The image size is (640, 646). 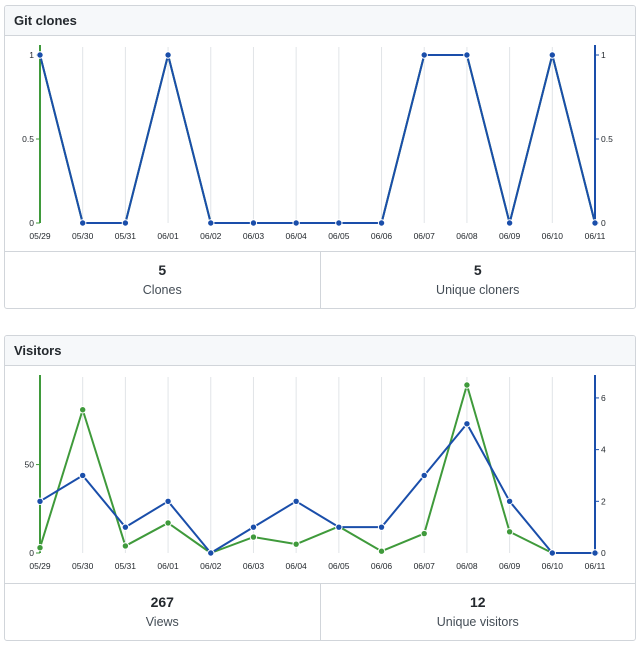 What do you see at coordinates (28, 139) in the screenshot?
I see `left-axis-tick-label: 0.5` at bounding box center [28, 139].